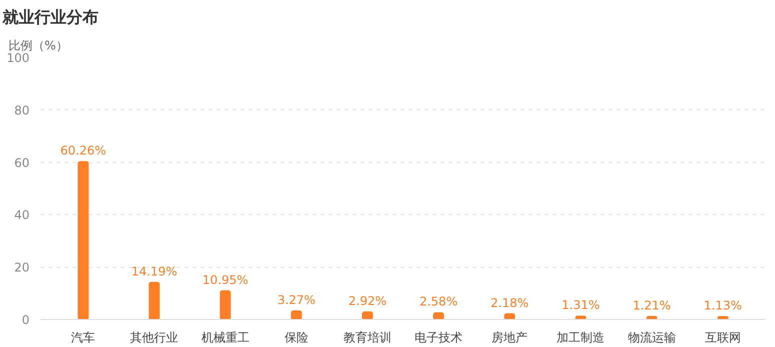  Describe the element at coordinates (22, 110) in the screenshot. I see `y-tick-label: 80` at that location.